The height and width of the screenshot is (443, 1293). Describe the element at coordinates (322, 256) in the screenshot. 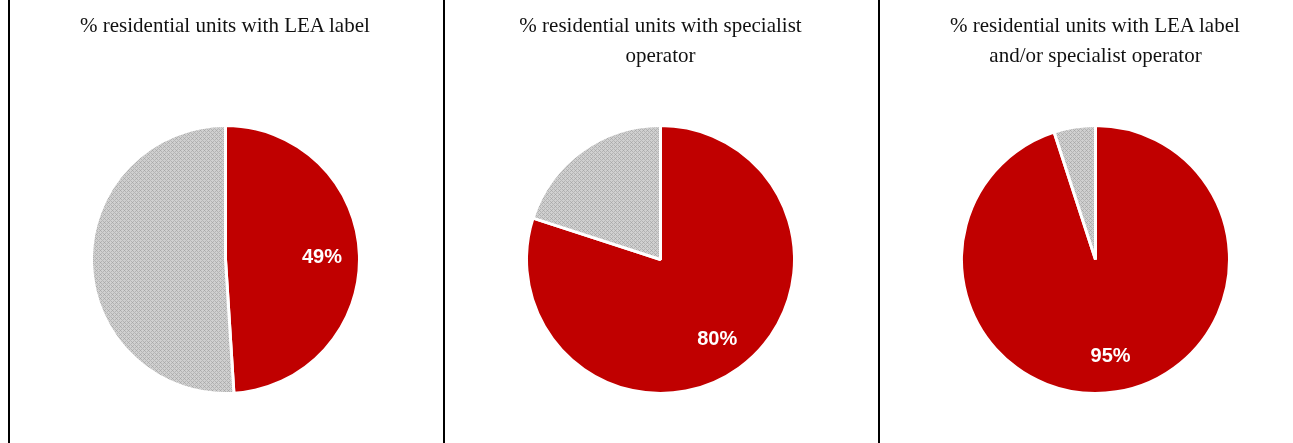

I see `data-label: 49%` at that location.